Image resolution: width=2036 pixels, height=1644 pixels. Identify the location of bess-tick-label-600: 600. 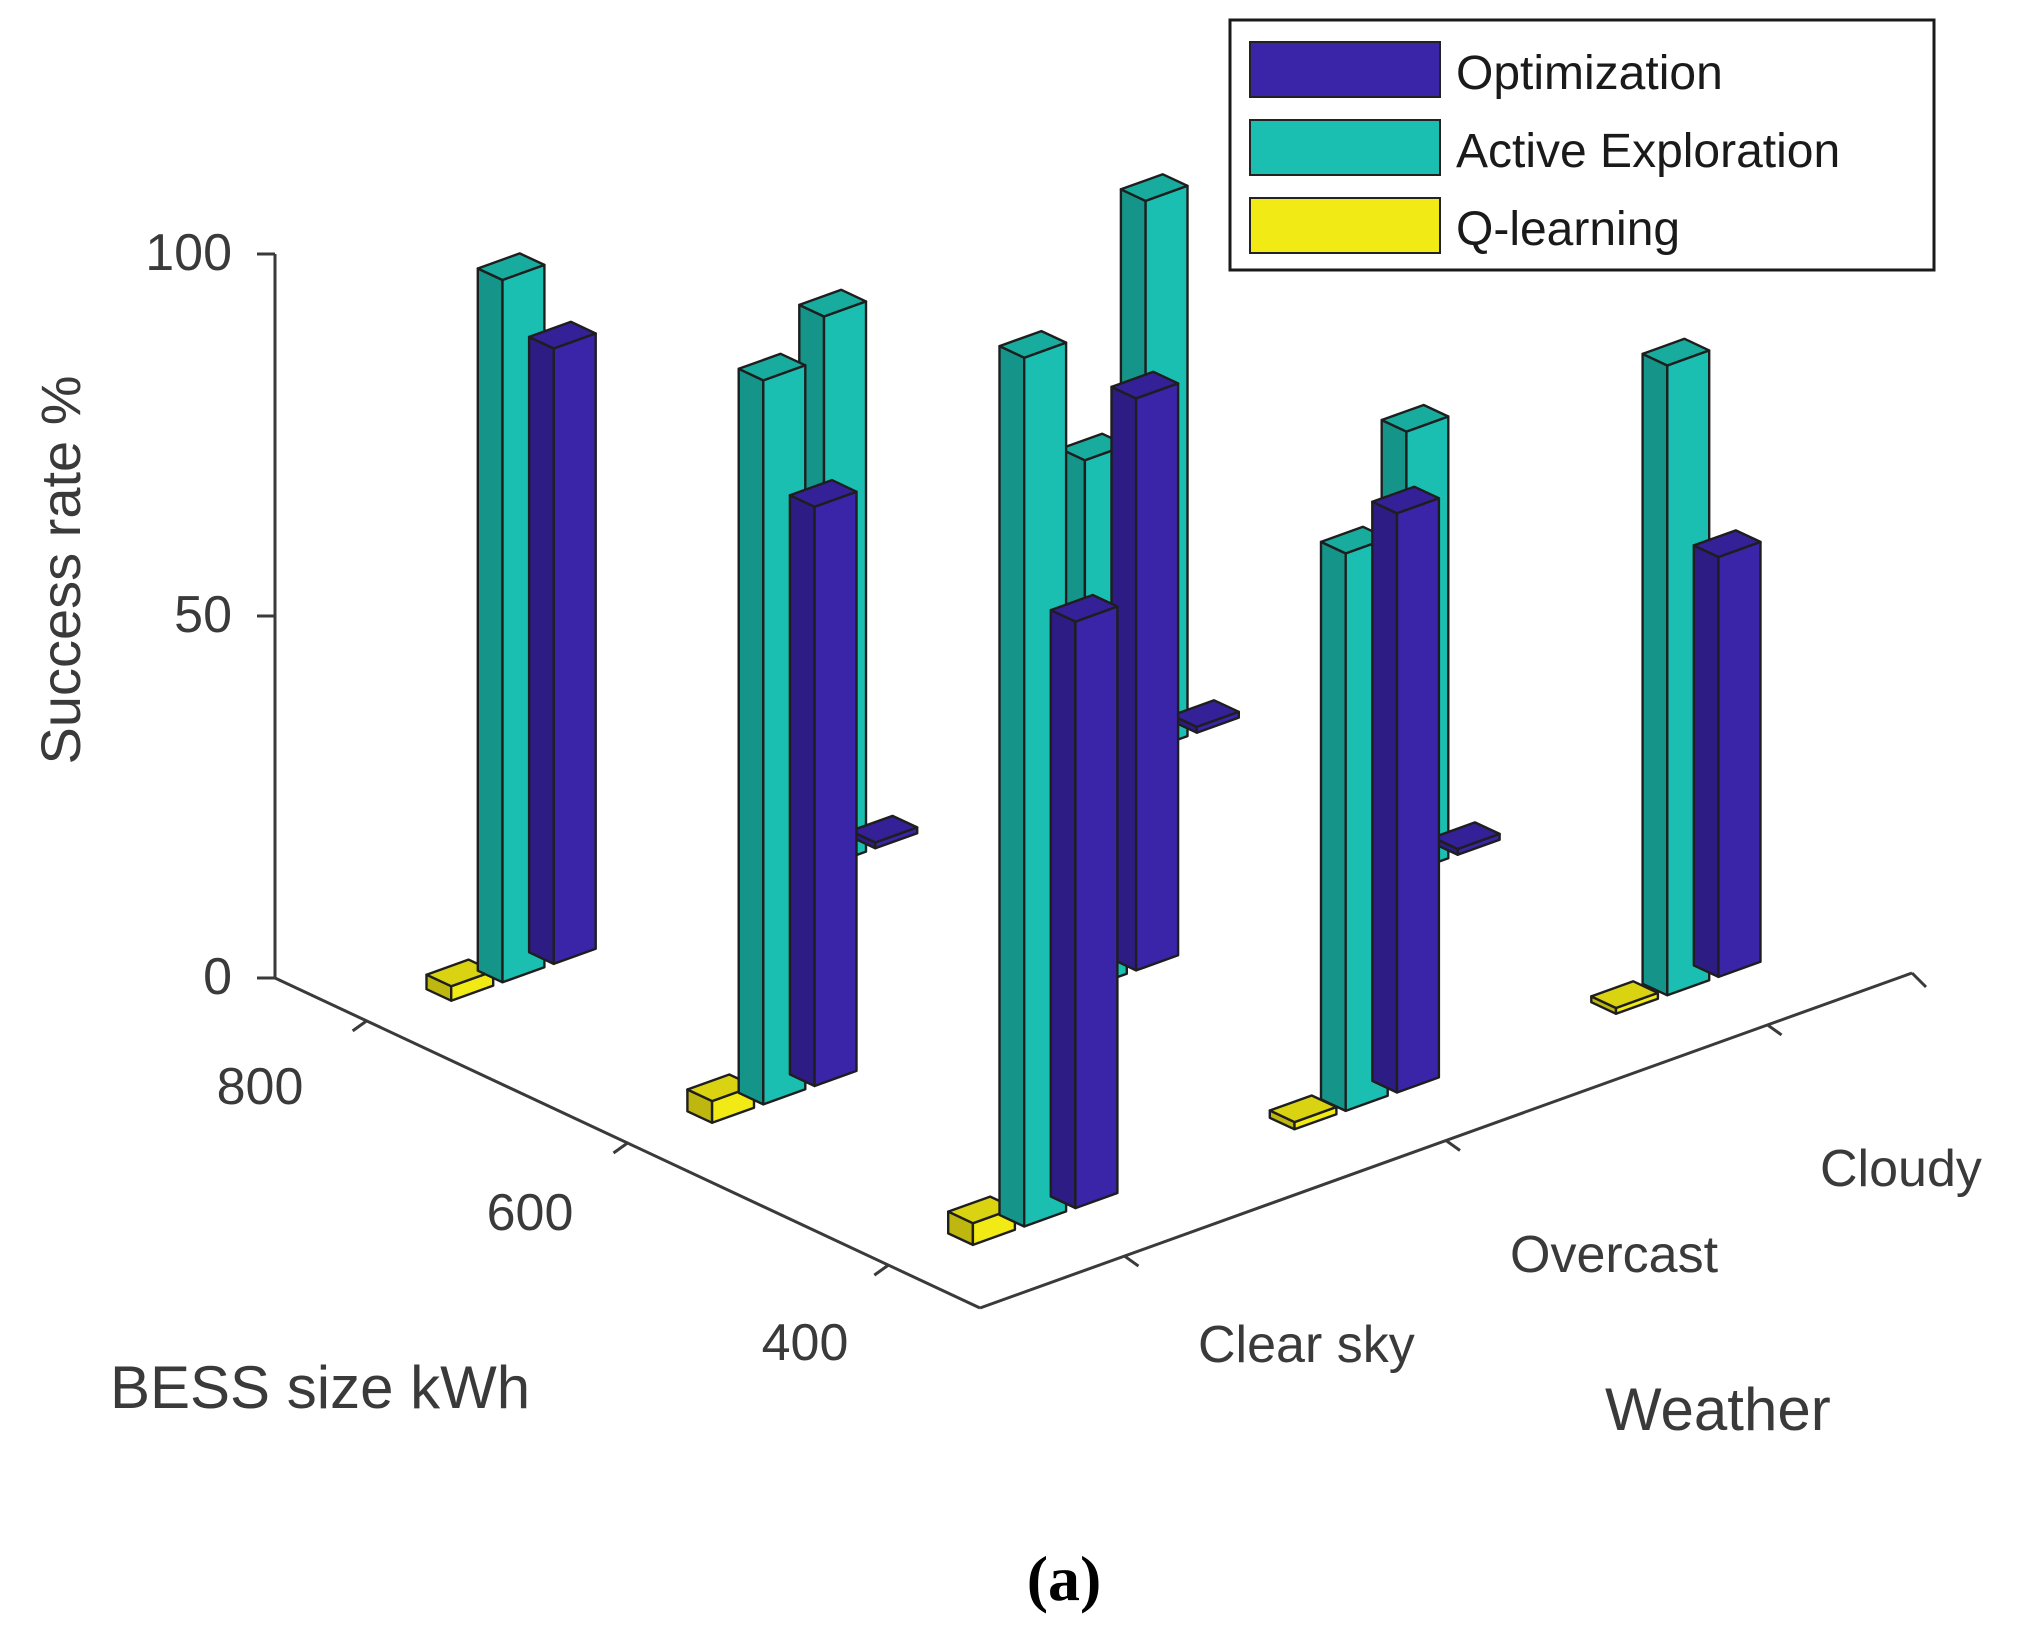
(530, 1213).